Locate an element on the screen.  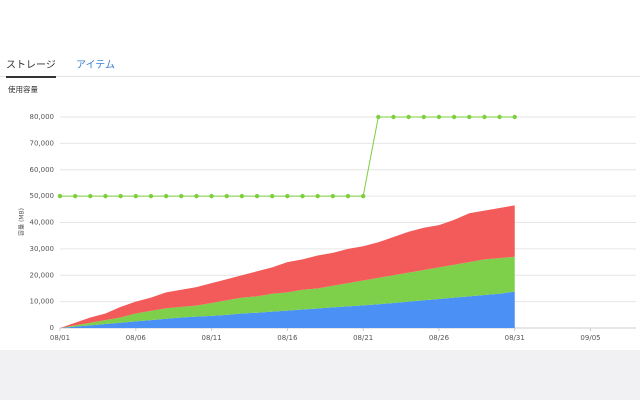
x-tick-label: 09/05 is located at coordinates (590, 338).